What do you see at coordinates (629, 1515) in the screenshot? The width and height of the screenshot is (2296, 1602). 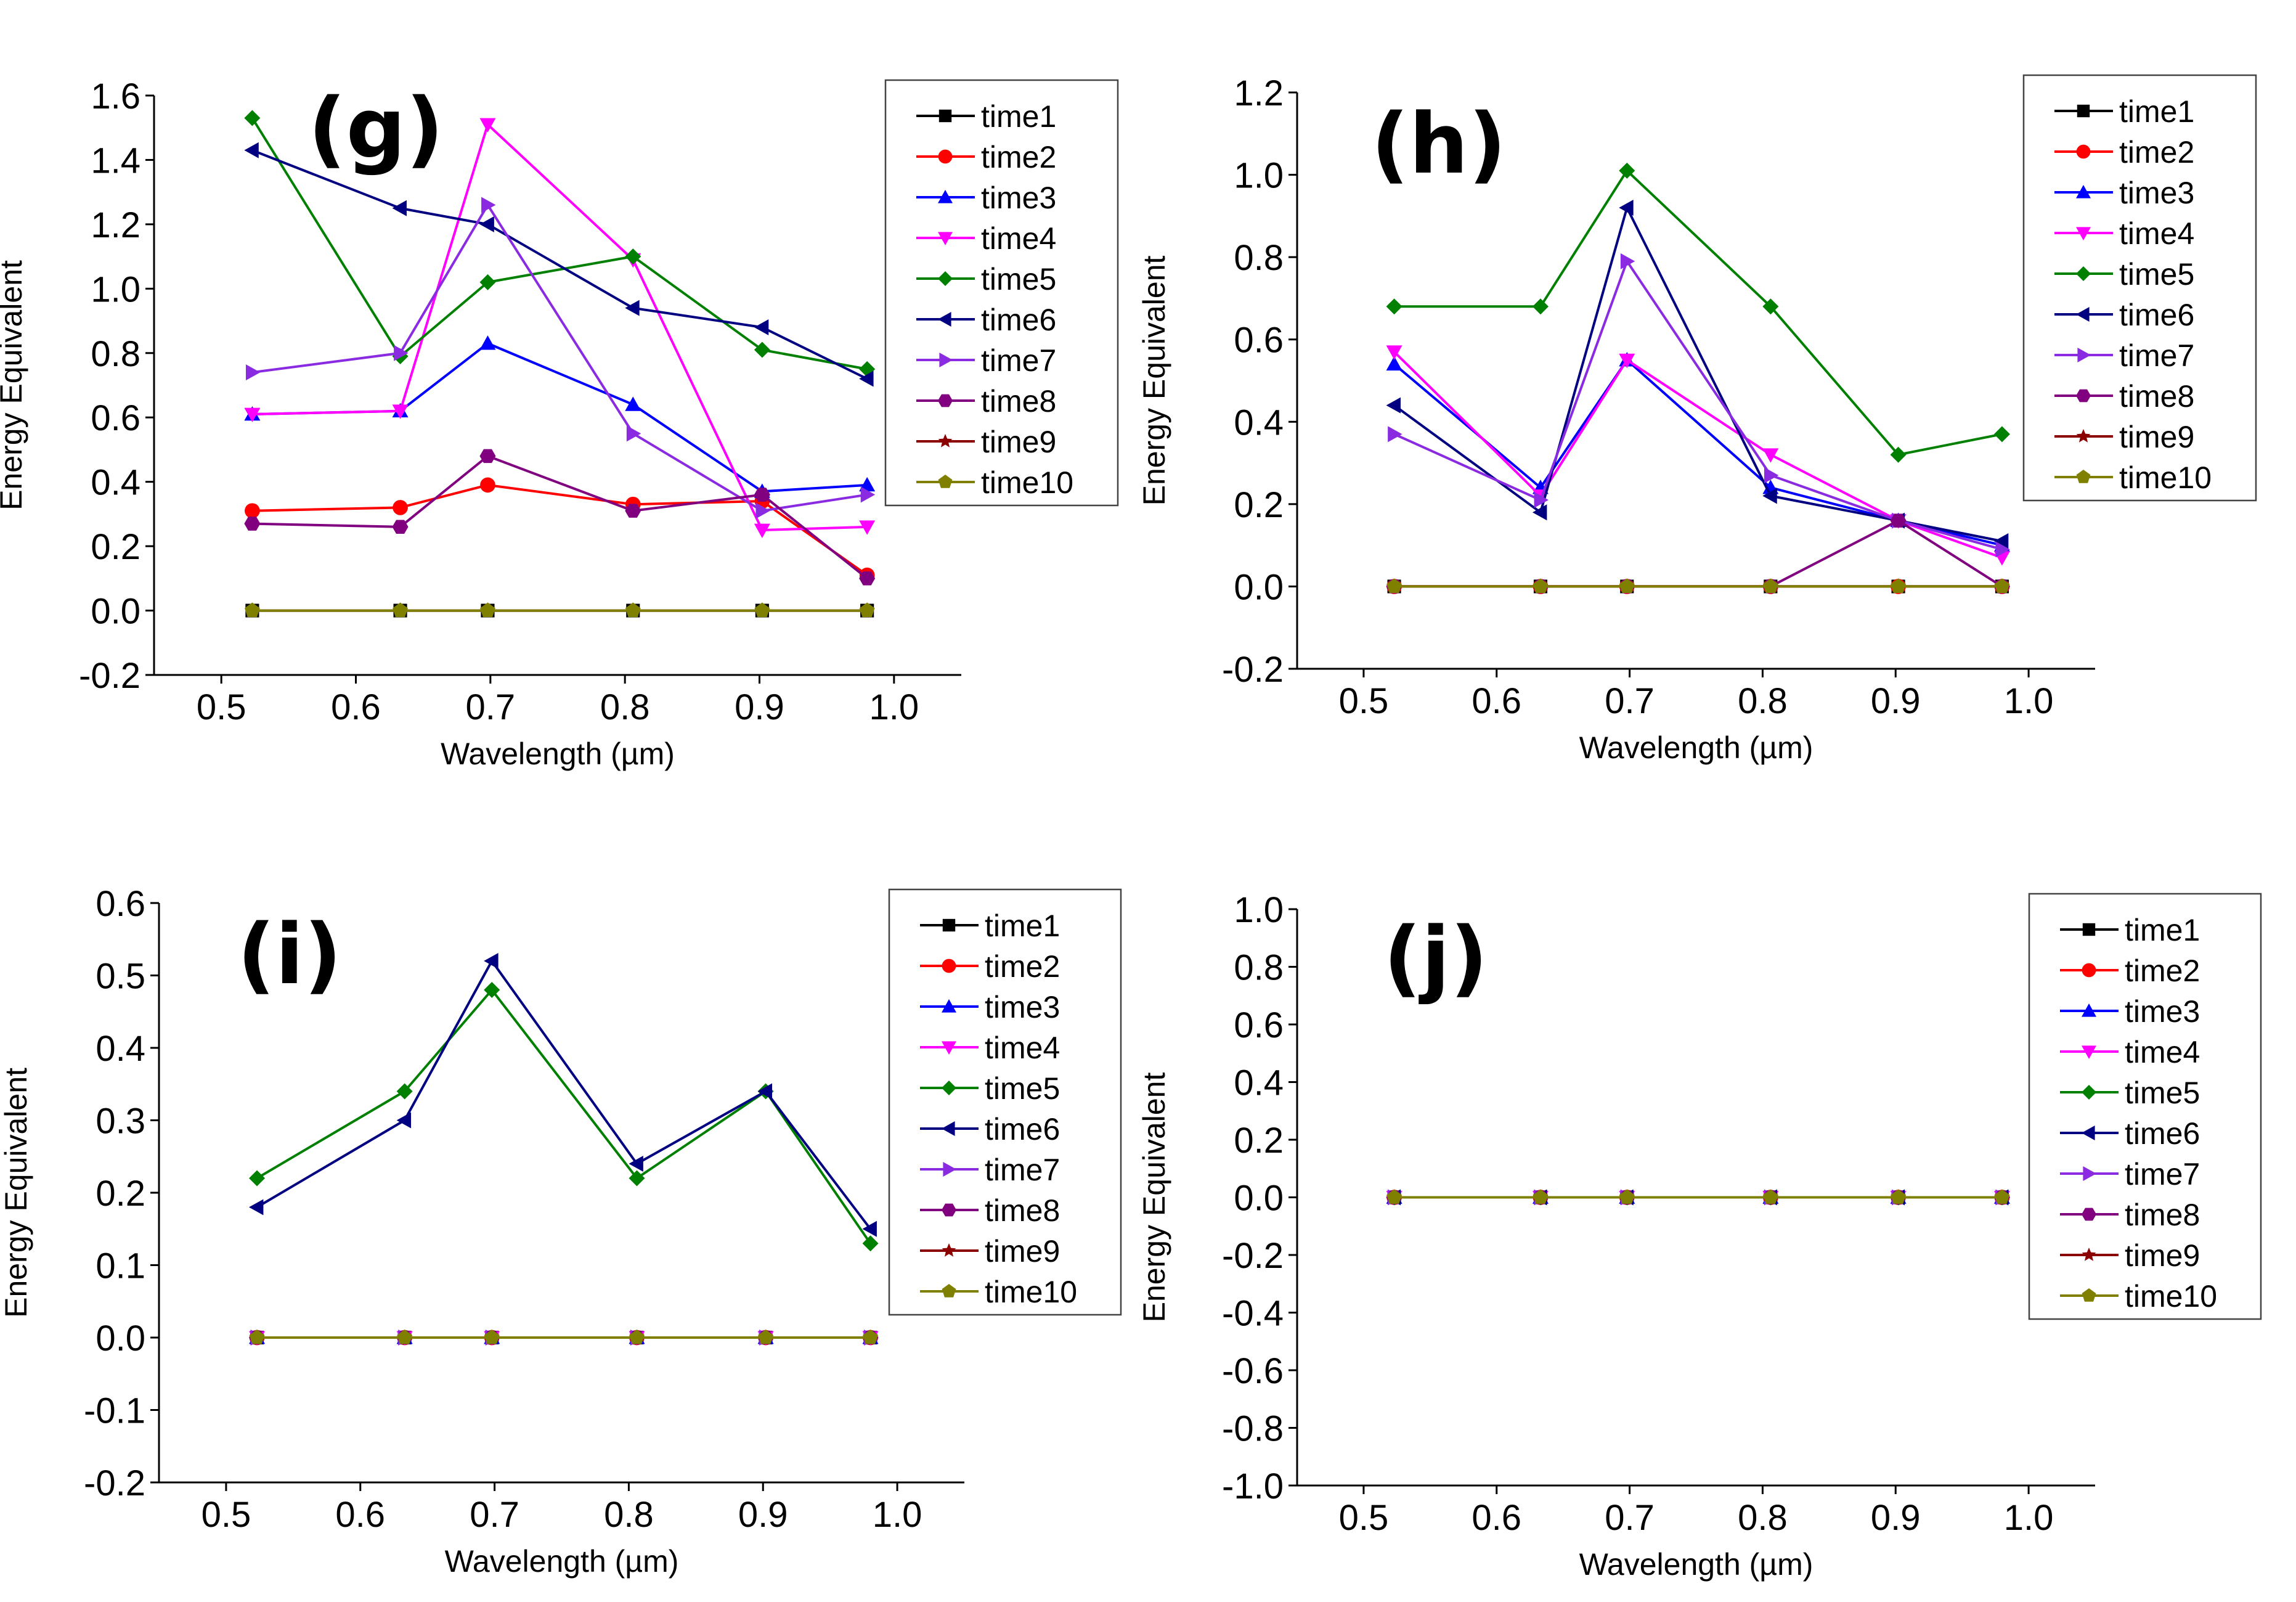 I see `x-tick-label: 0.8` at bounding box center [629, 1515].